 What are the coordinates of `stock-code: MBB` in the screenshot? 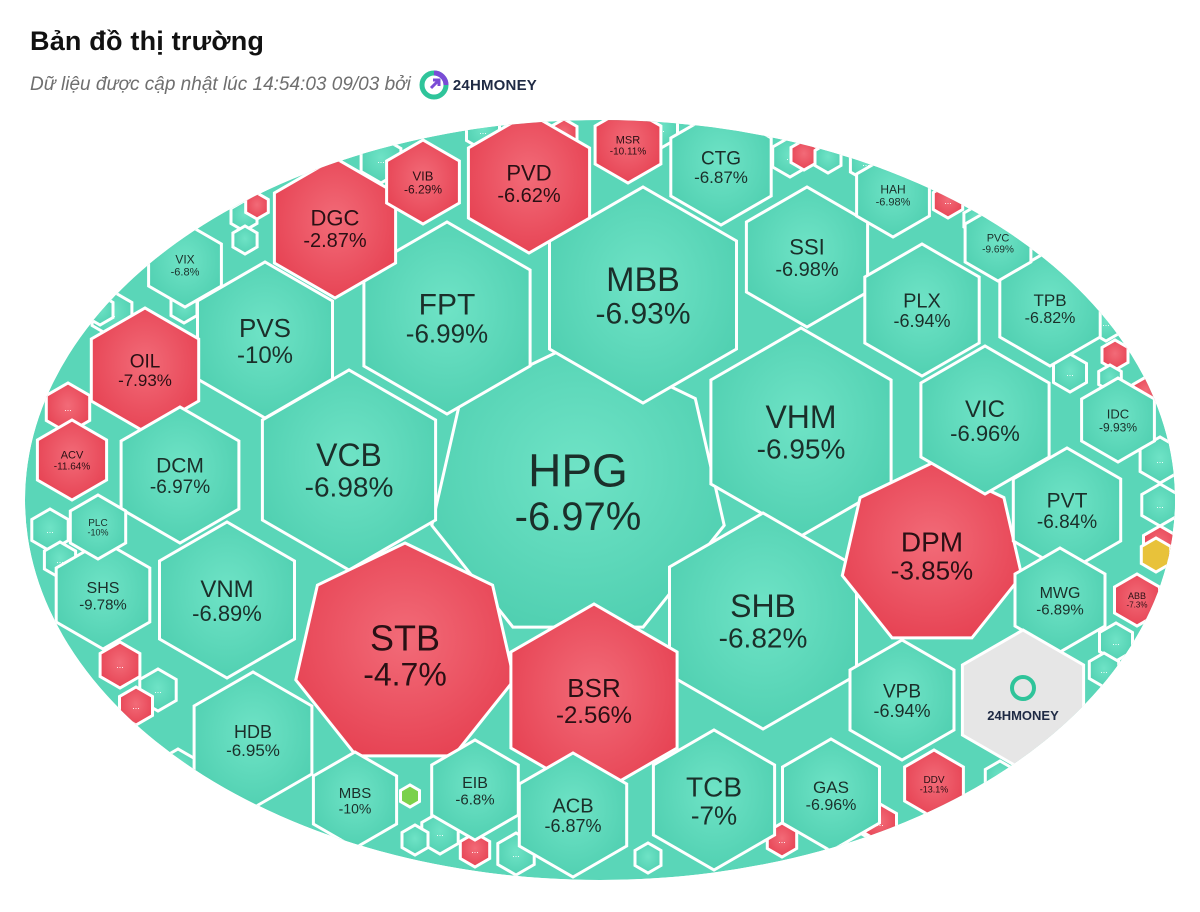 It's located at (643, 280).